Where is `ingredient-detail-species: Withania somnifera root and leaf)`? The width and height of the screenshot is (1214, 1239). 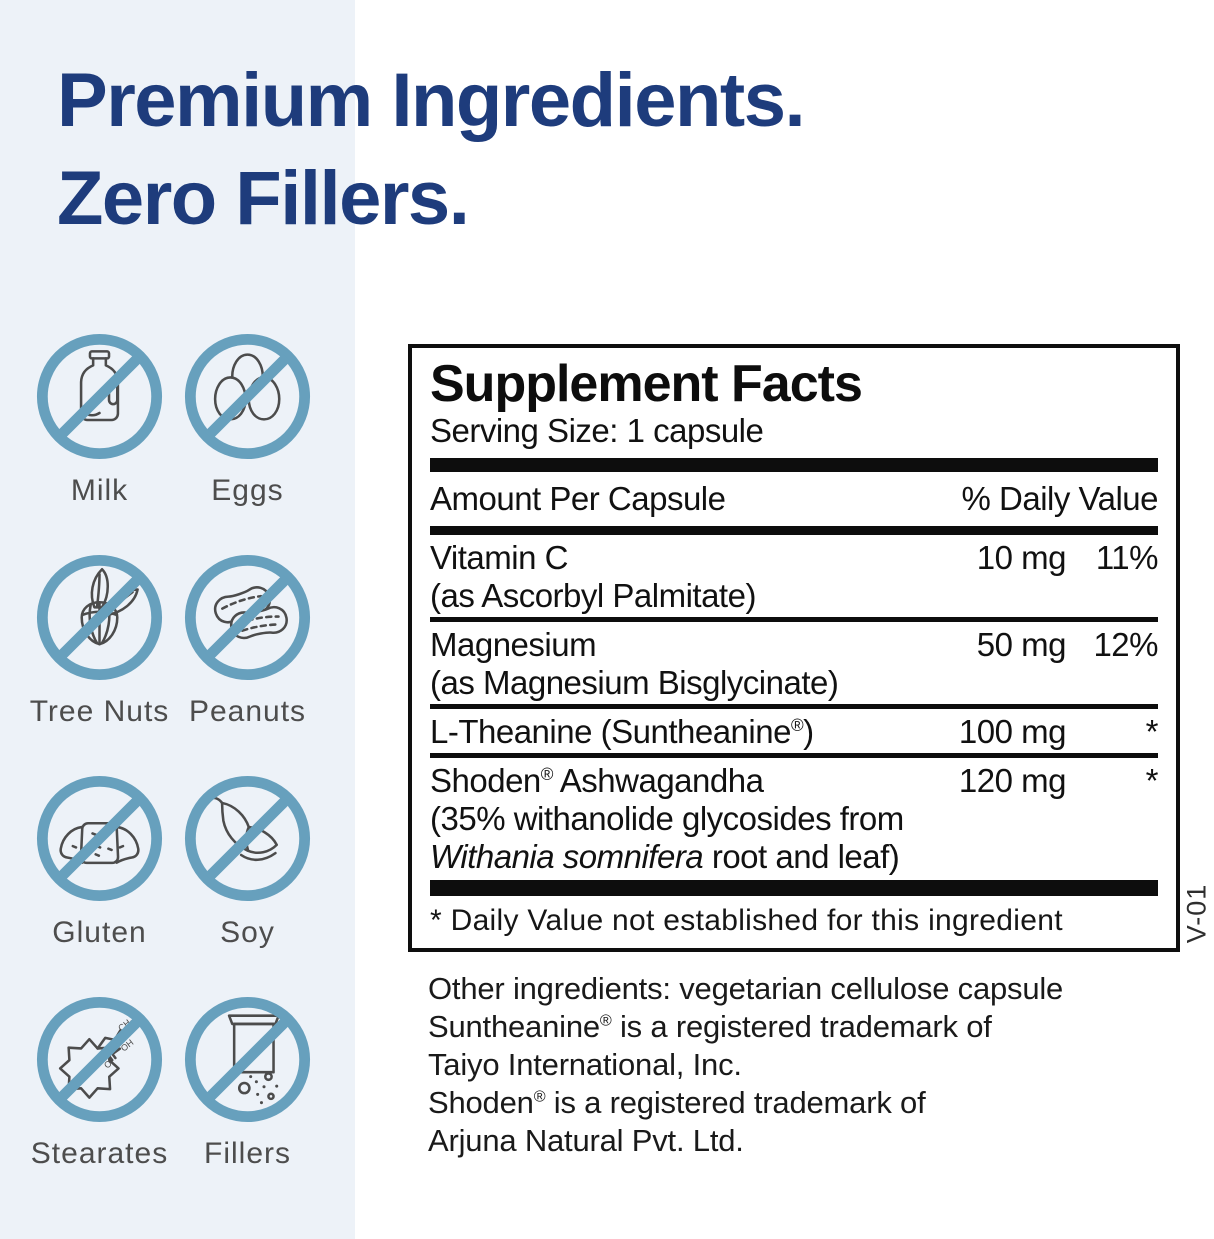
ingredient-detail-species: Withania somnifera root and leaf) is located at coordinates (665, 856).